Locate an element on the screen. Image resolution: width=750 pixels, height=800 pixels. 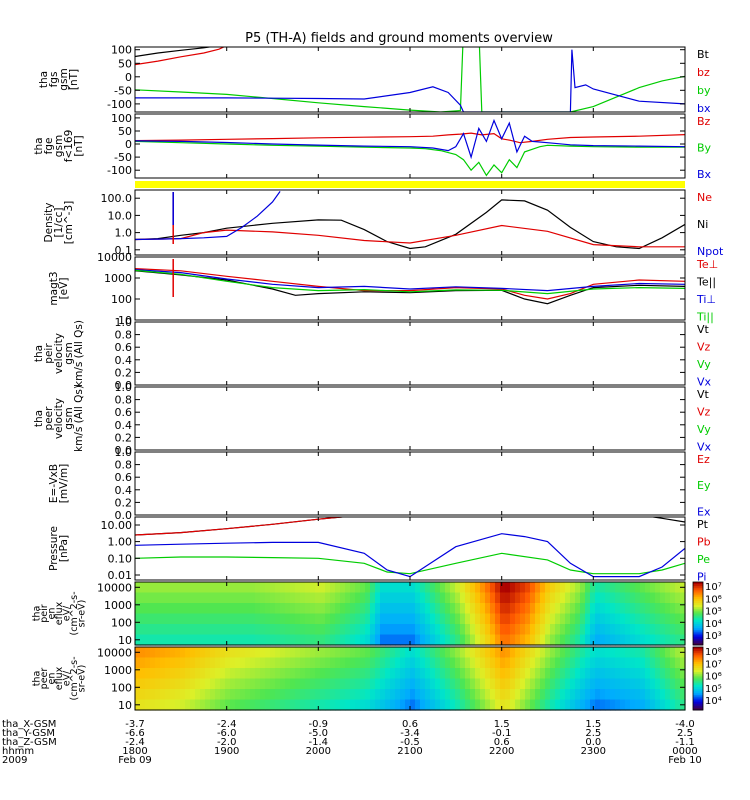
y-axis-label: peir is located at coordinates (44, 613).